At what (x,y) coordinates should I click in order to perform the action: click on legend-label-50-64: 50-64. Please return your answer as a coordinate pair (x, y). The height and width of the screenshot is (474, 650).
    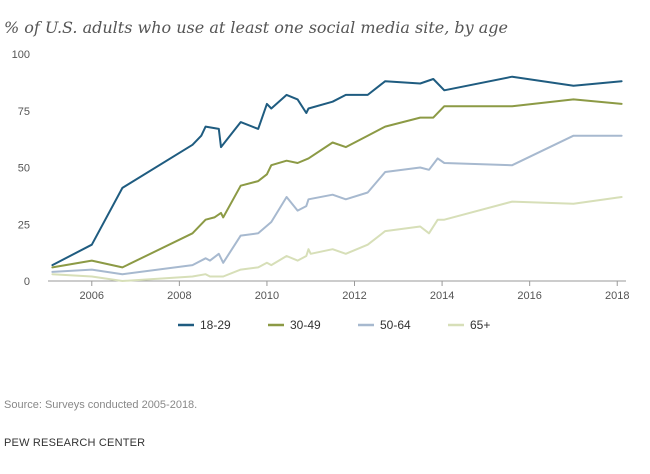
    Looking at the image, I should click on (395, 325).